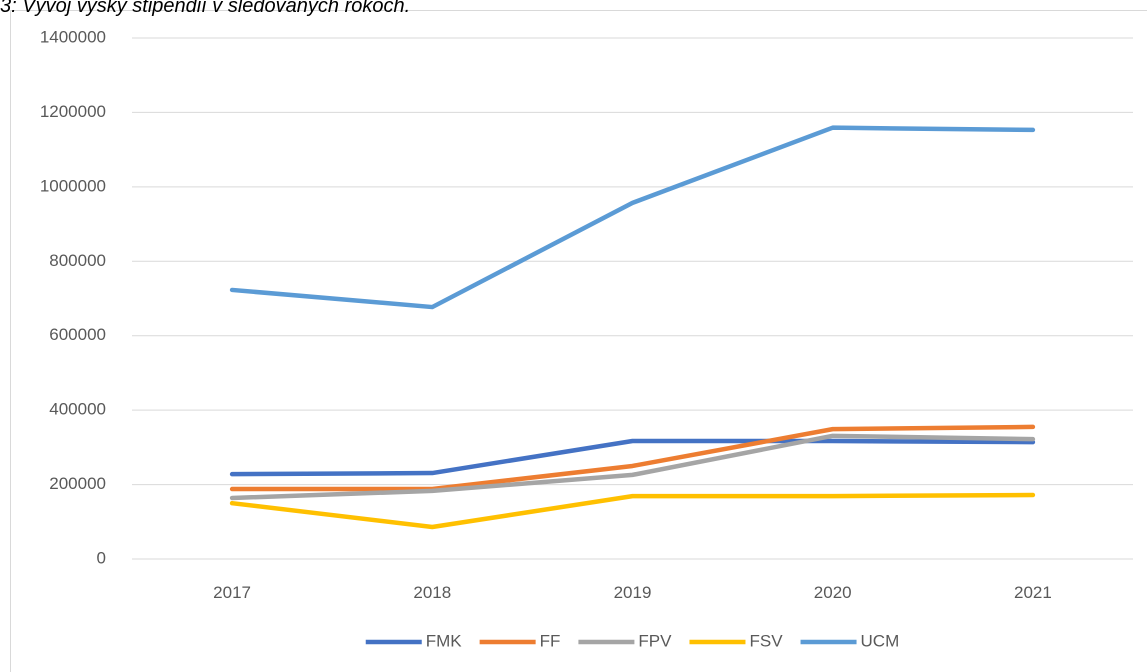 The height and width of the screenshot is (672, 1147). I want to click on x-tick-label: 2019, so click(633, 592).